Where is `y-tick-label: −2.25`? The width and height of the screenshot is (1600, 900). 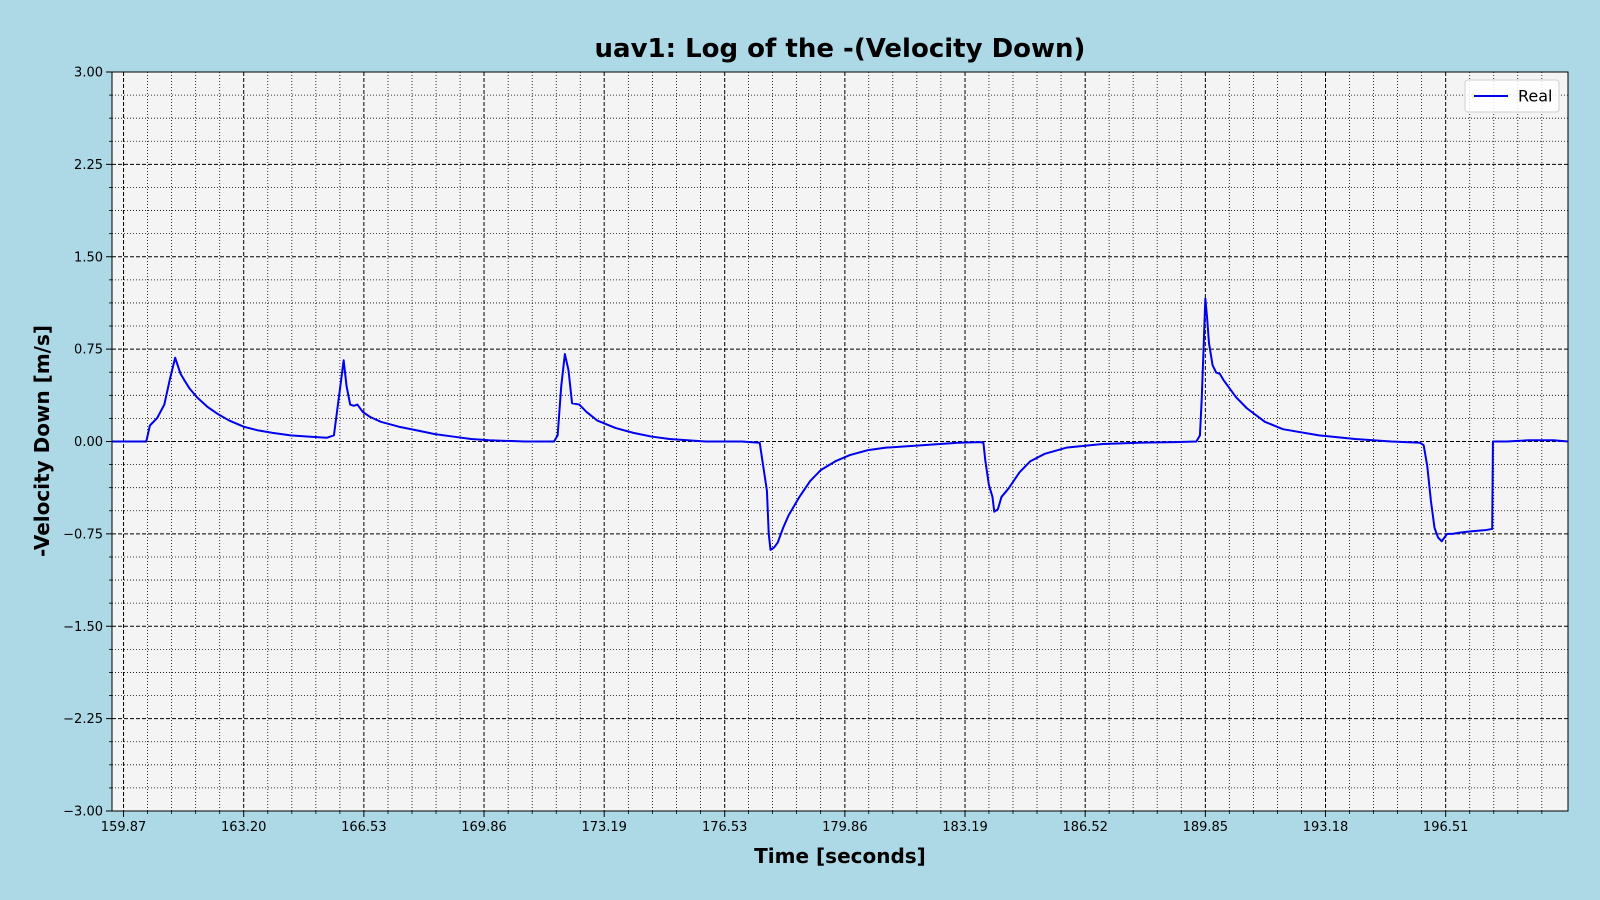 y-tick-label: −2.25 is located at coordinates (83, 719).